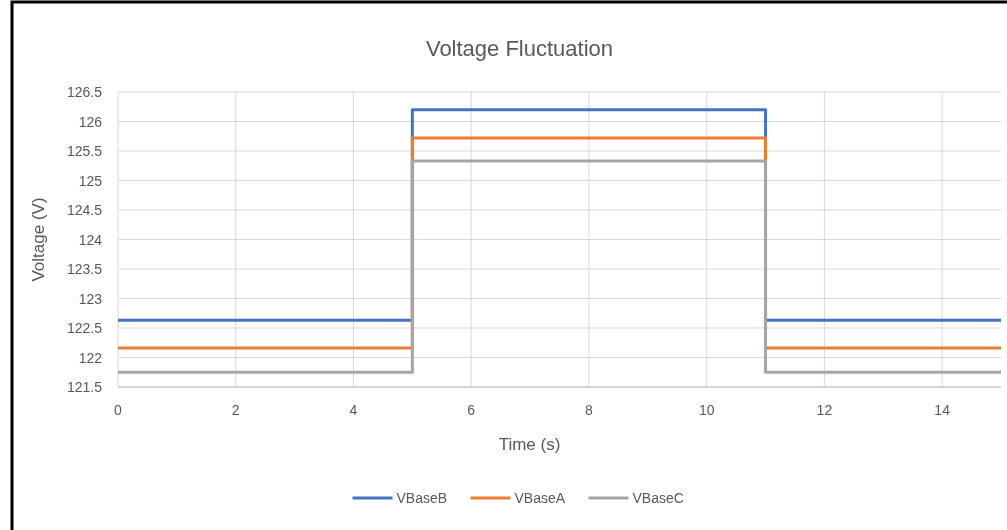 This screenshot has width=1007, height=530. I want to click on x-tick-label: 14, so click(942, 410).